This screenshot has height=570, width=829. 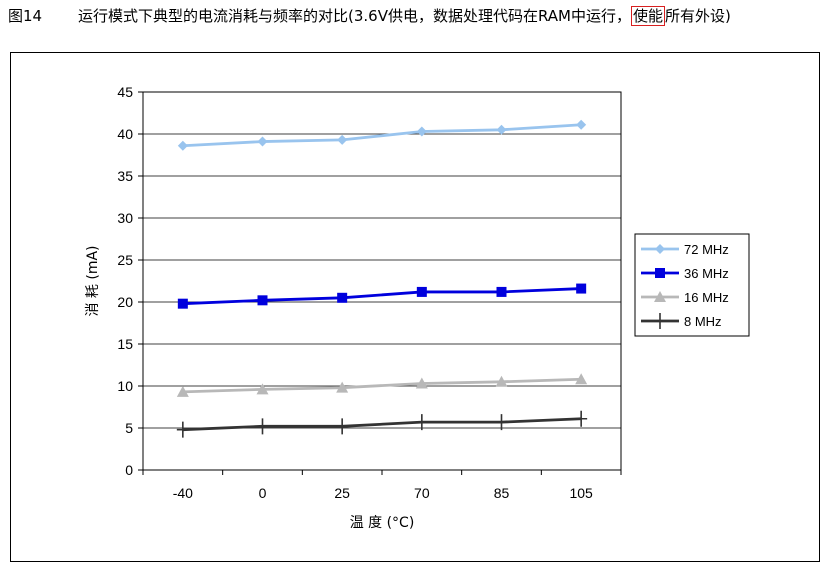 I want to click on x-tick-label: 85, so click(x=502, y=493).